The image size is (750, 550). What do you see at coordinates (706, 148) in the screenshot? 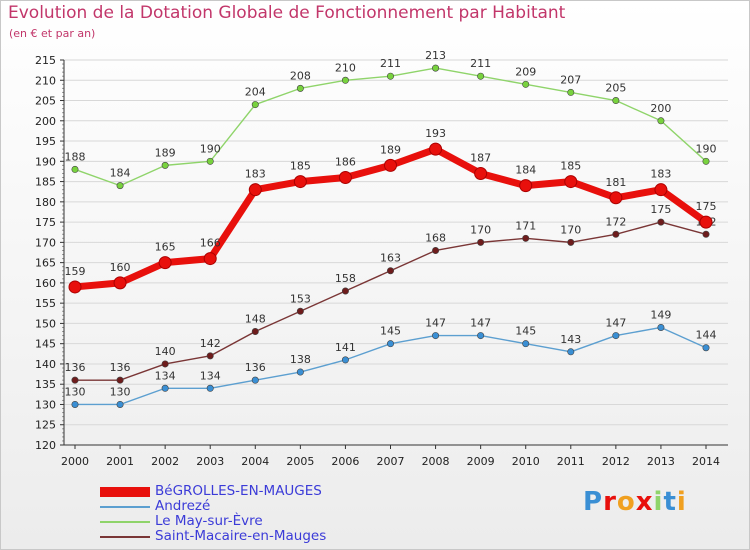
I see `data-label: 190` at bounding box center [706, 148].